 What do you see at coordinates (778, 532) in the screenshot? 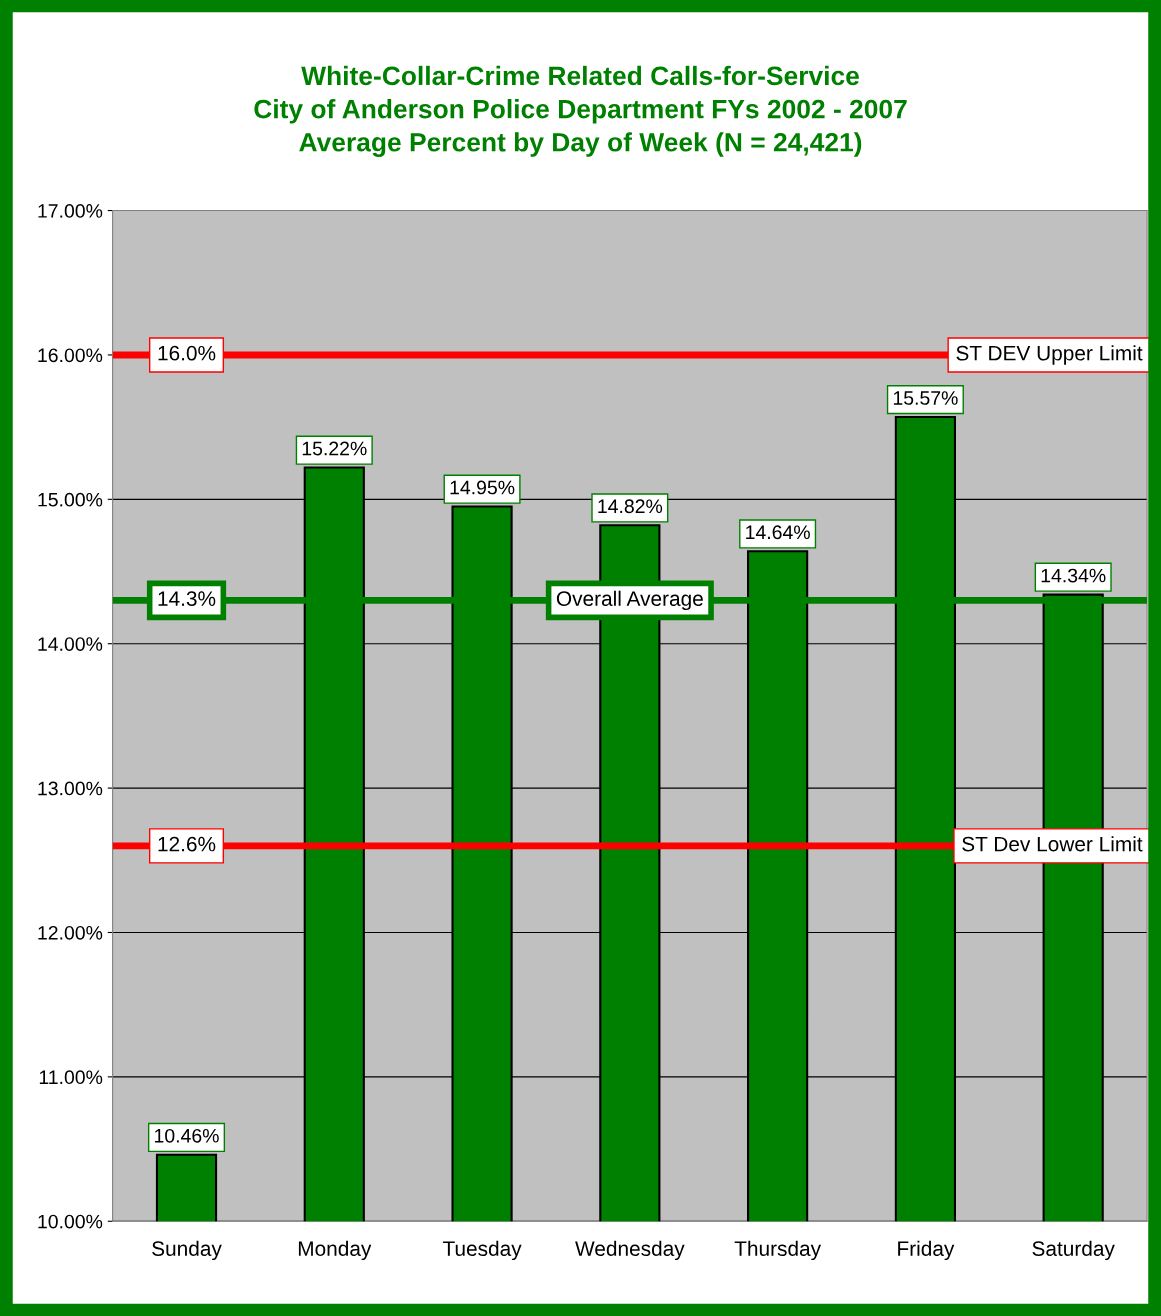
I see `data-label: 14.64%` at bounding box center [778, 532].